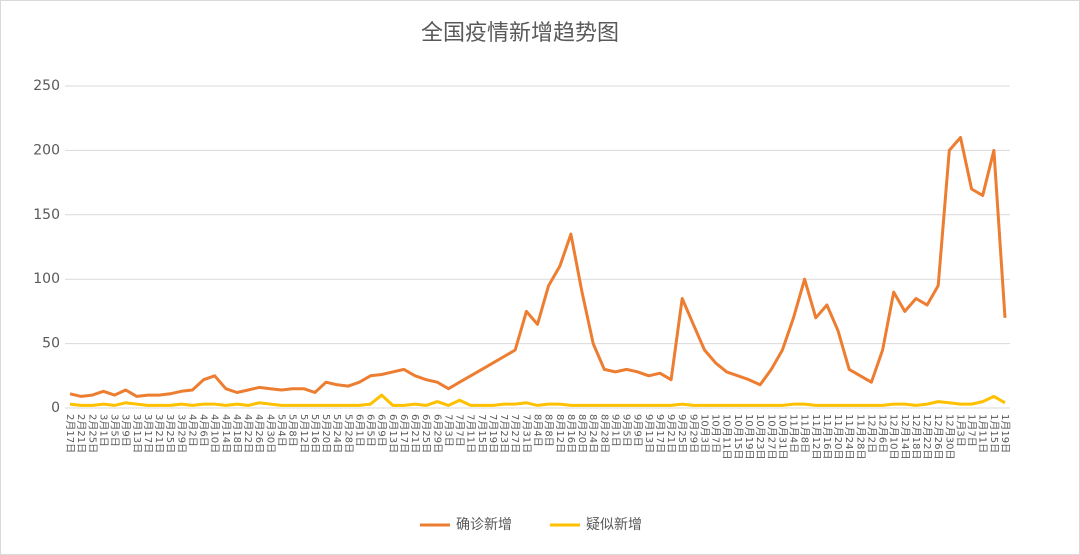  Describe the element at coordinates (259, 433) in the screenshot. I see `x-tick-label: 4月26日` at that location.